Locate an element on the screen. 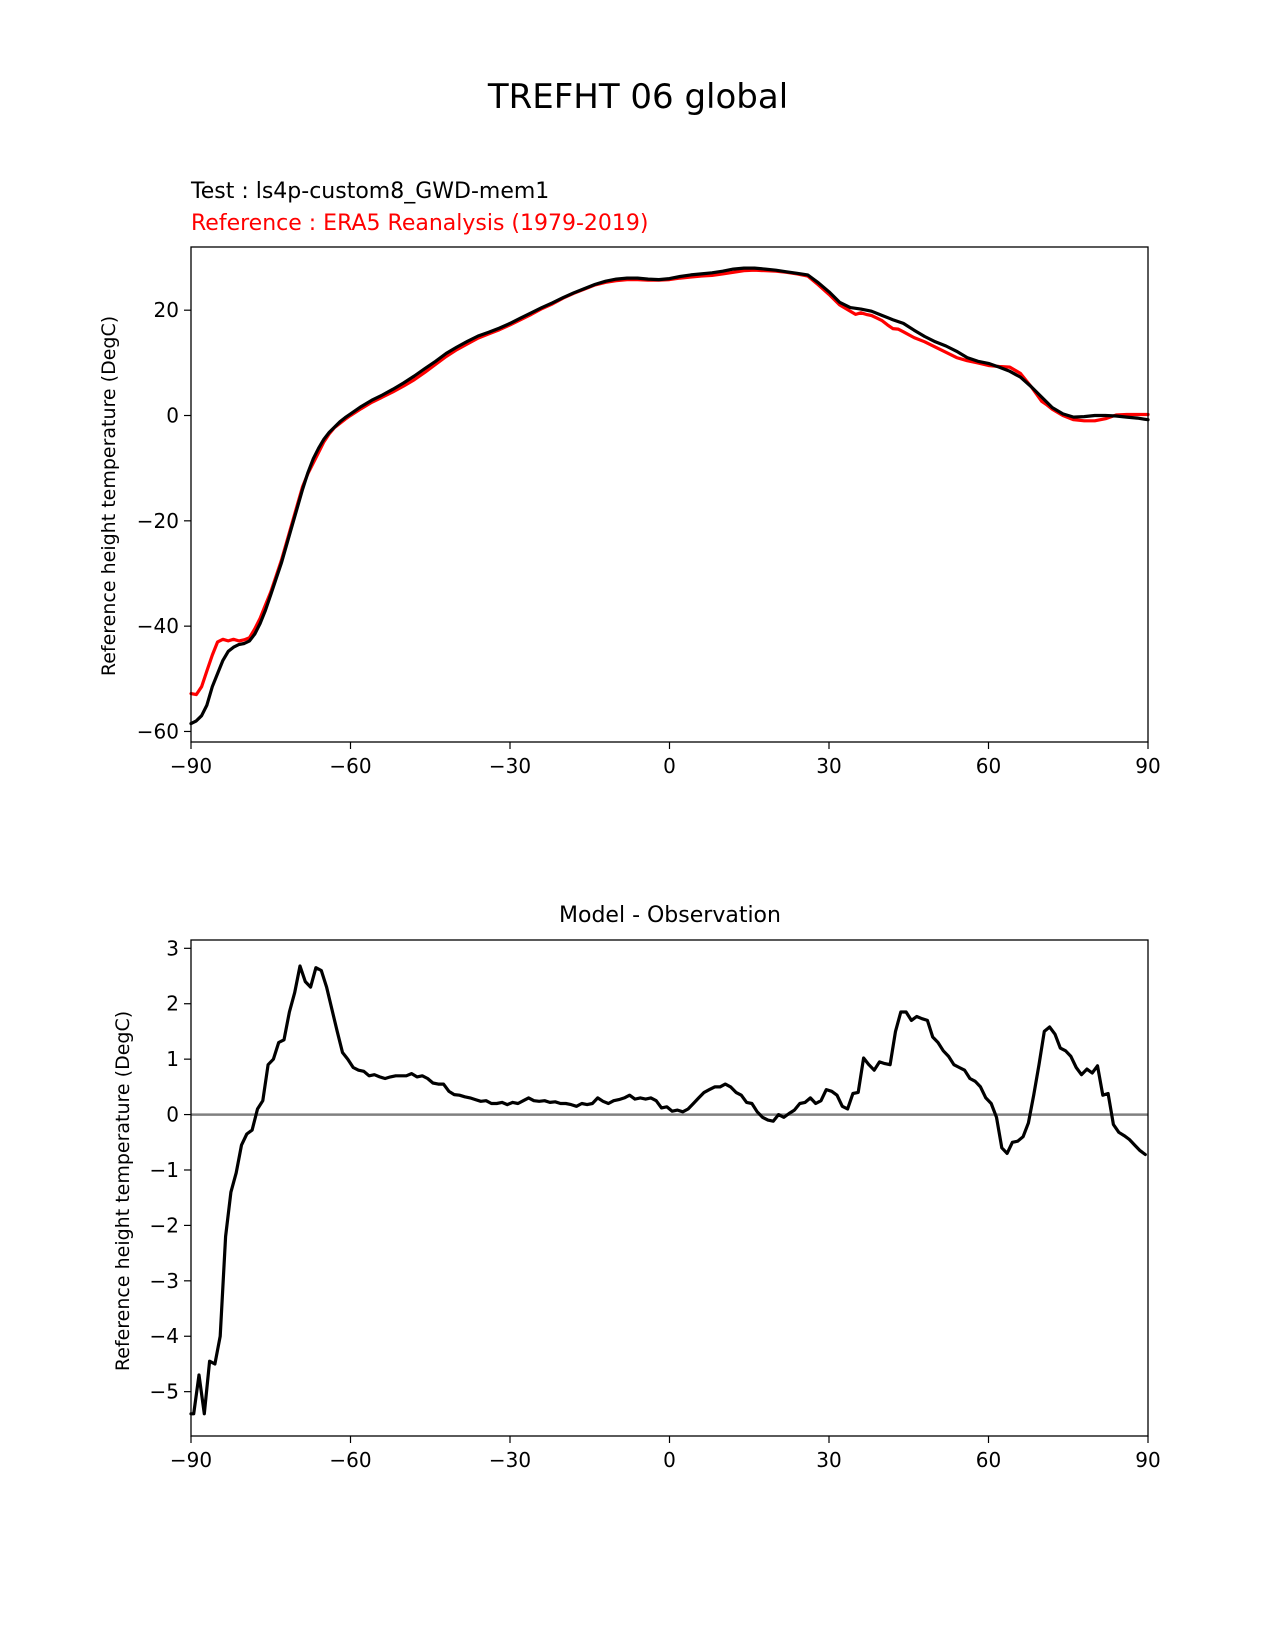  top-y-tick-label: 20 is located at coordinates (166, 310).